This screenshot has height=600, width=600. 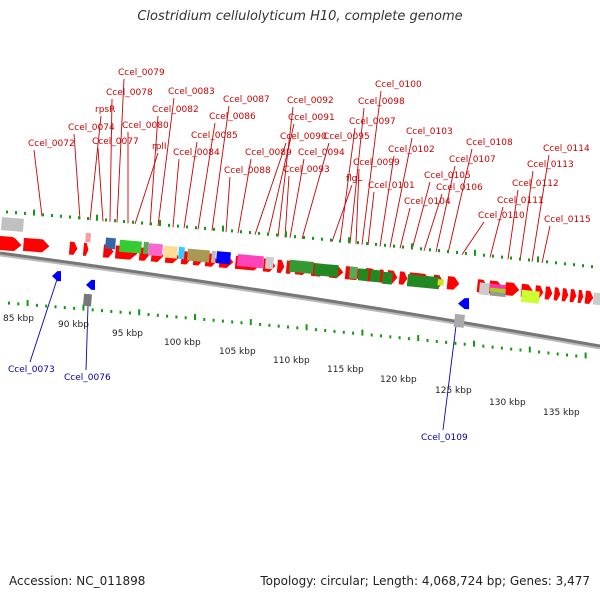 What do you see at coordinates (182, 343) in the screenshot?
I see `scale-label: 100 kbp` at bounding box center [182, 343].